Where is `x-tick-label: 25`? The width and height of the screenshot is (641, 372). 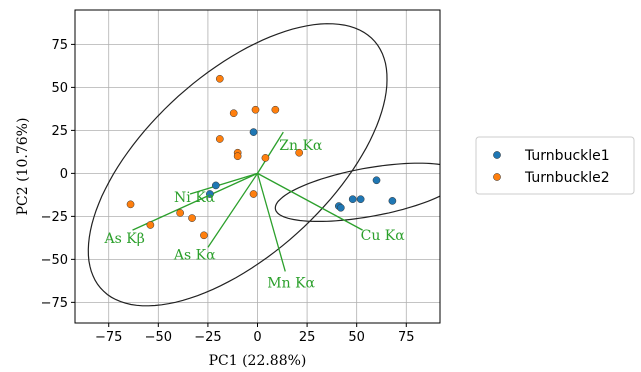
x-tick-label: 25 is located at coordinates (307, 337).